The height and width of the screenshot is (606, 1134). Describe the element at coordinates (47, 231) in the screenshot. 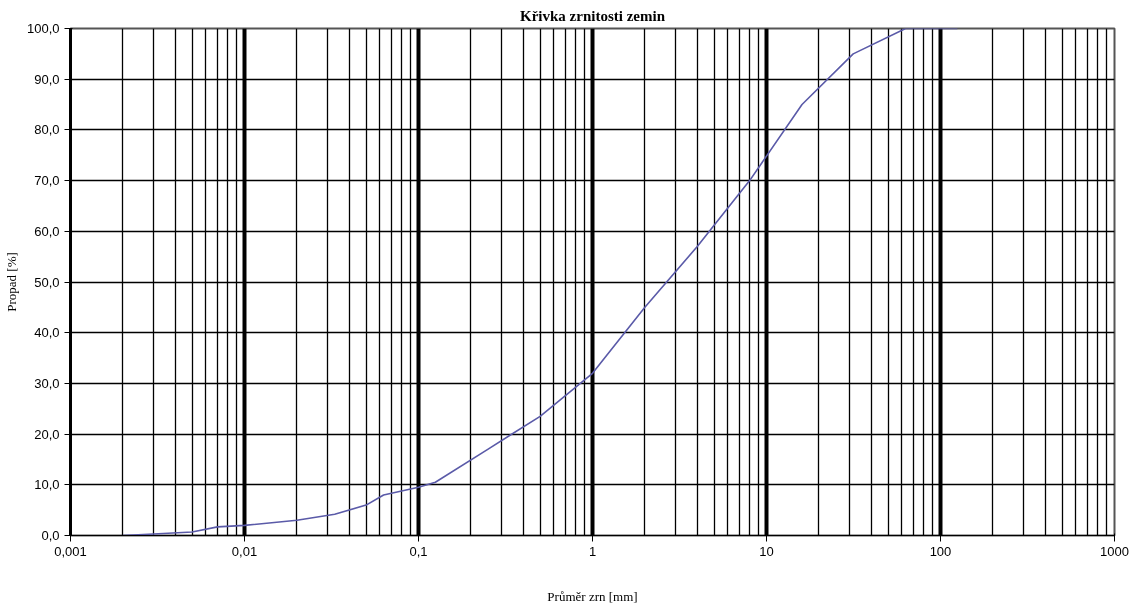

I see `y-tick-label: 60,0` at that location.